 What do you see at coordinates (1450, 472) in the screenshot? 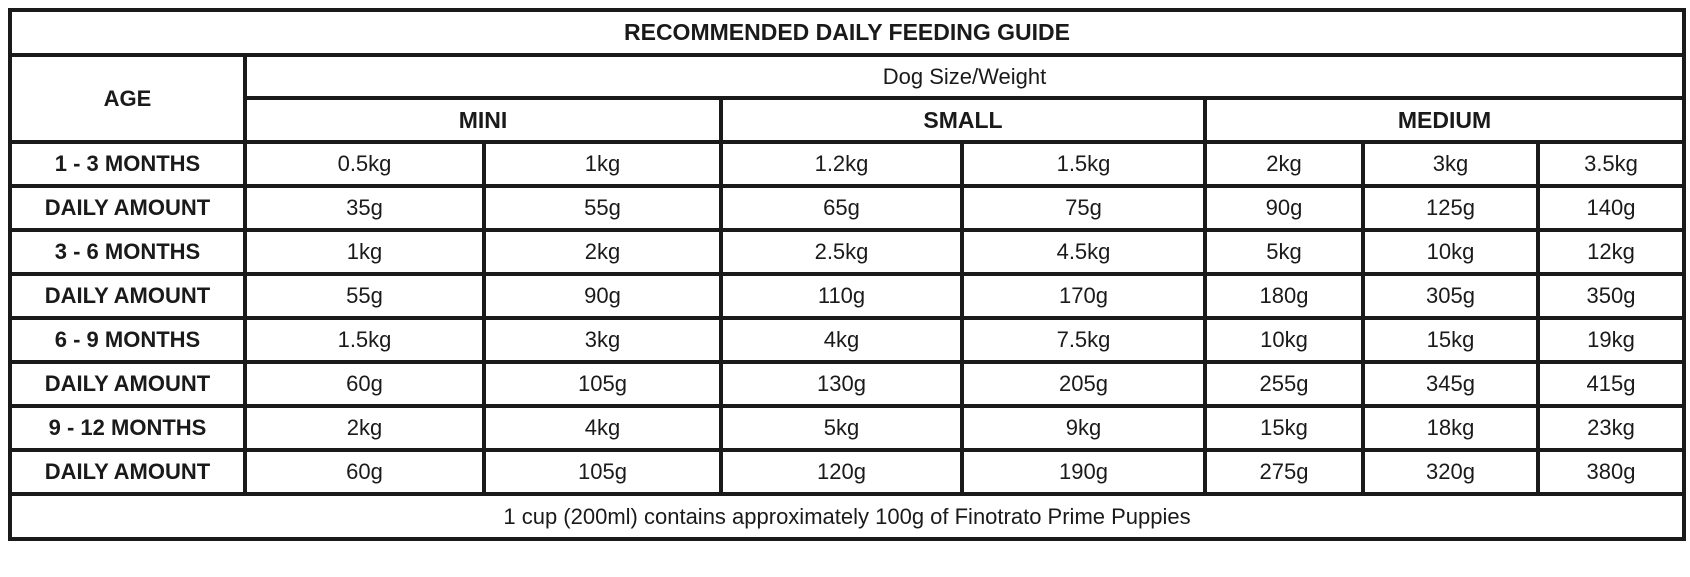
I see `table-cell: 320g` at bounding box center [1450, 472].